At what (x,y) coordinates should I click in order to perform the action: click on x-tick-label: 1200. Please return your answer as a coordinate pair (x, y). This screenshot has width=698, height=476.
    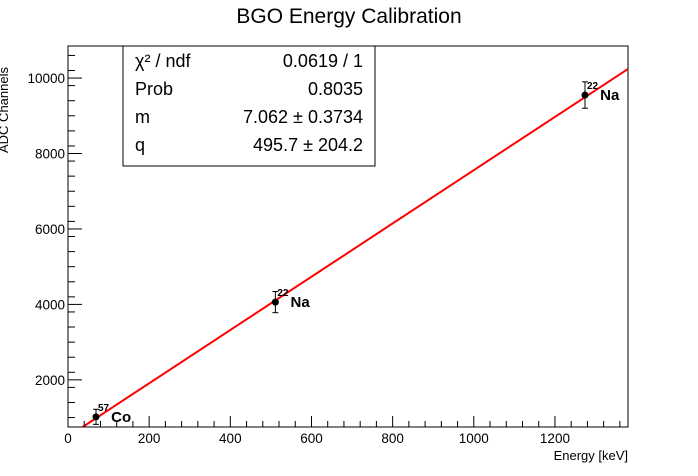
    Looking at the image, I should click on (555, 438).